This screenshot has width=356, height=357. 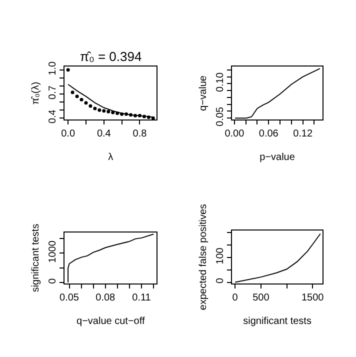 I want to click on x-tick-label: 0.08, so click(x=106, y=298).